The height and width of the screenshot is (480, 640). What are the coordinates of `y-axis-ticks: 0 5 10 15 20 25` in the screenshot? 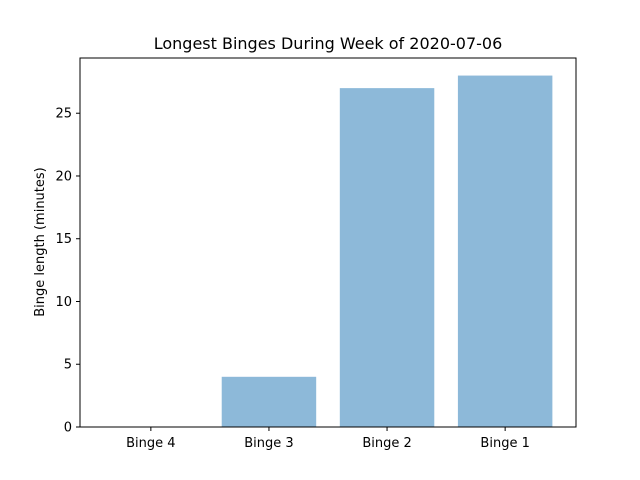 It's located at (67, 271).